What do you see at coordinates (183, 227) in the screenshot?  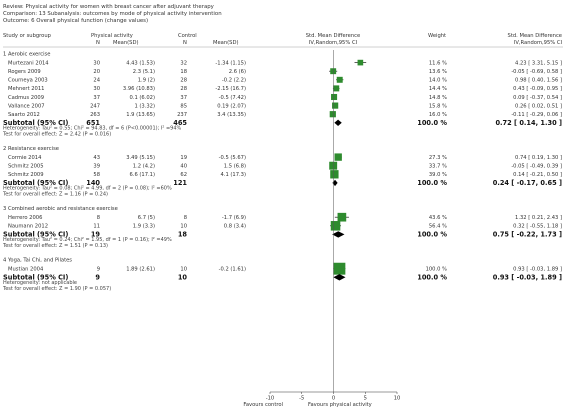 I see `c-n: 10` at bounding box center [183, 227].